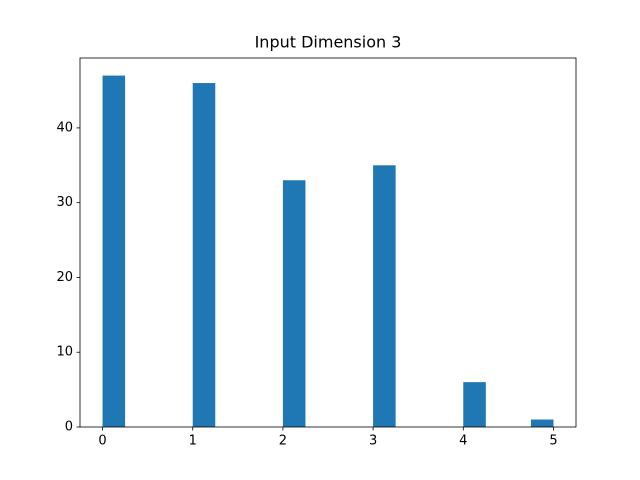  Describe the element at coordinates (102, 441) in the screenshot. I see `x-tick-label: 0` at that location.